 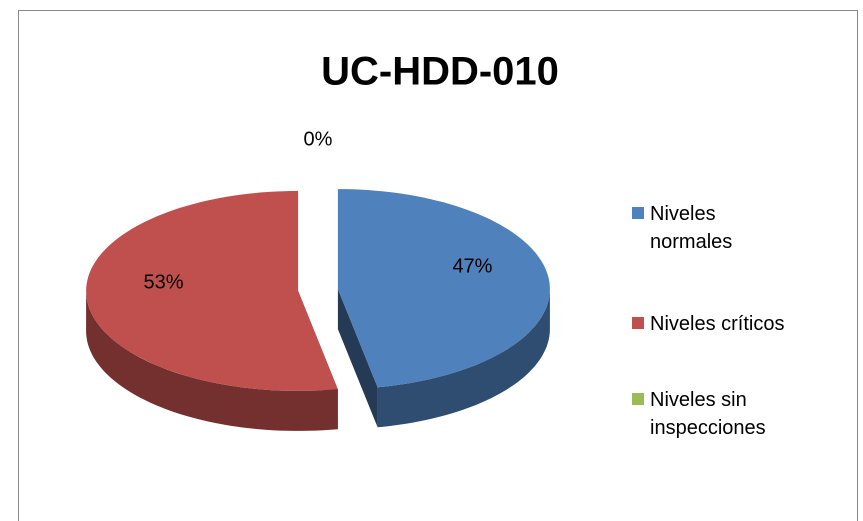 I want to click on slice-side, so click(x=443, y=358).